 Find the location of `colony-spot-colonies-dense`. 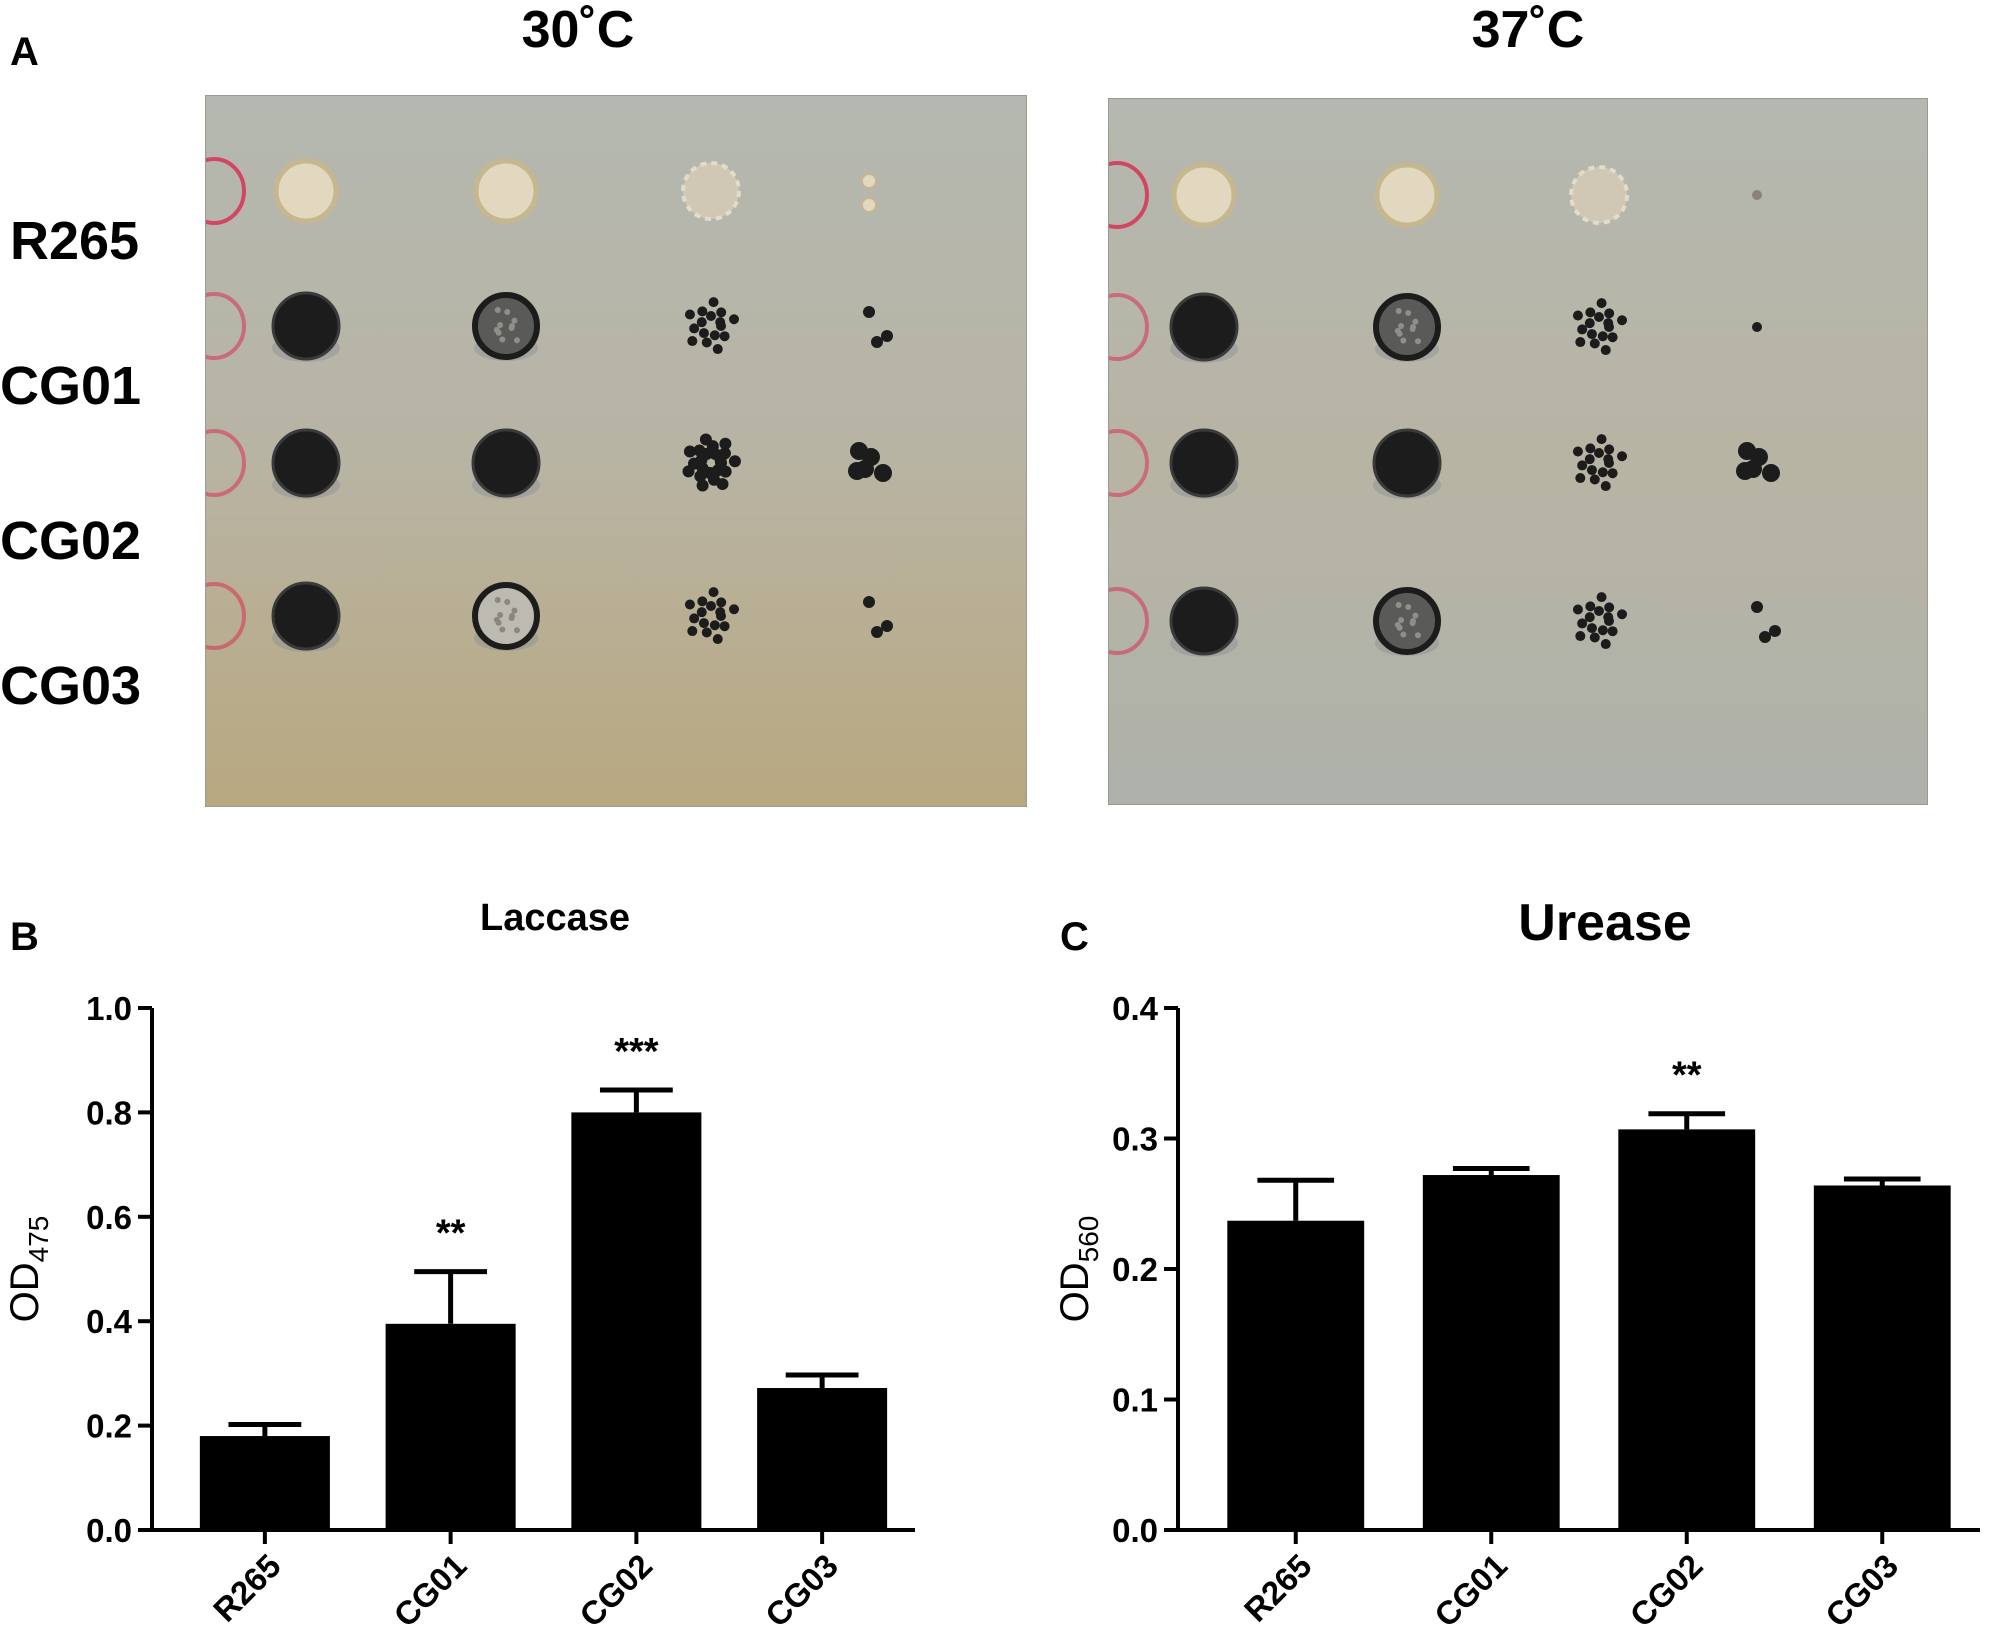

colony-spot-colonies-dense is located at coordinates (711, 462).